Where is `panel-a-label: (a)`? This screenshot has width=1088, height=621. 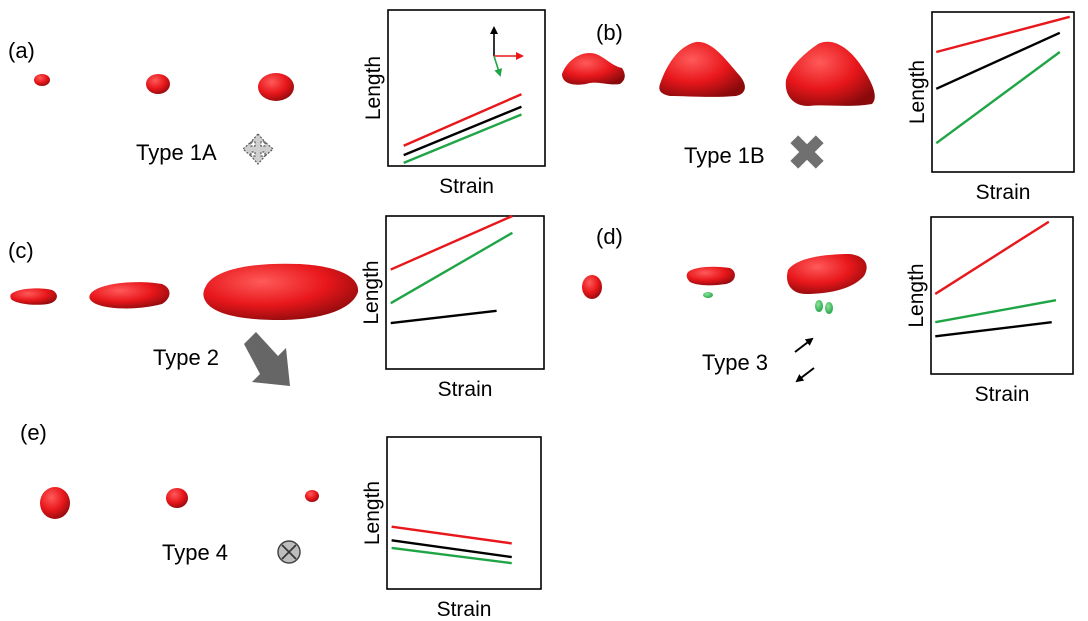
panel-a-label: (a) is located at coordinates (21, 50).